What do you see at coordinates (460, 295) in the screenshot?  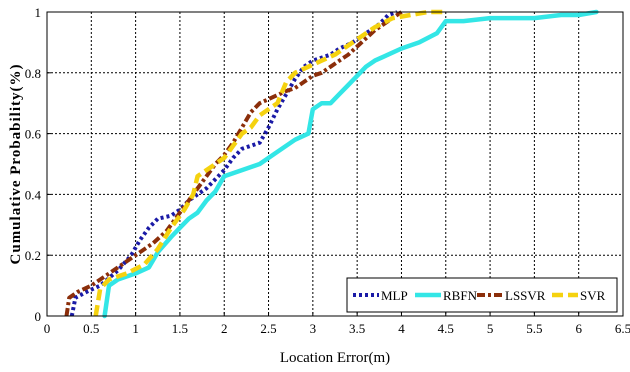 I see `legend-label-rbfn: RBFN` at bounding box center [460, 295].